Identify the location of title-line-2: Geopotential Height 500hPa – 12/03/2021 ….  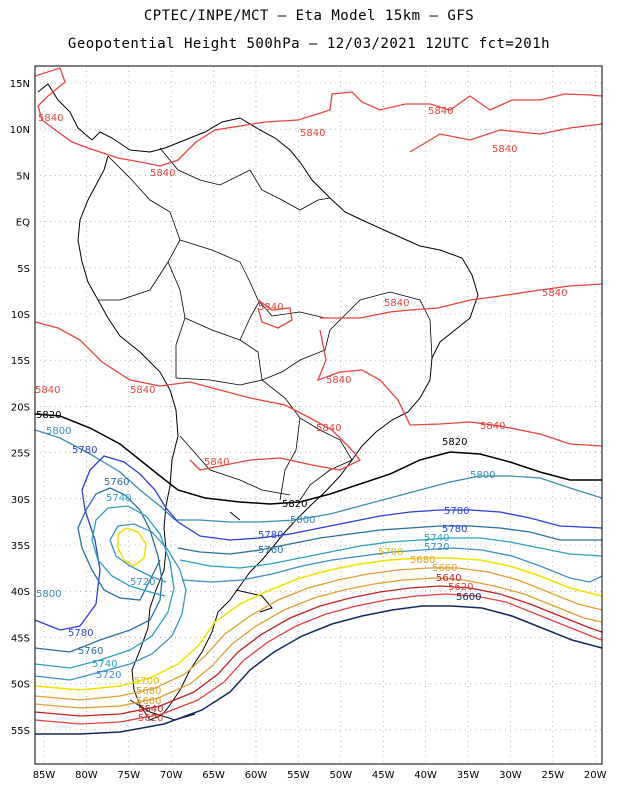
(309, 44).